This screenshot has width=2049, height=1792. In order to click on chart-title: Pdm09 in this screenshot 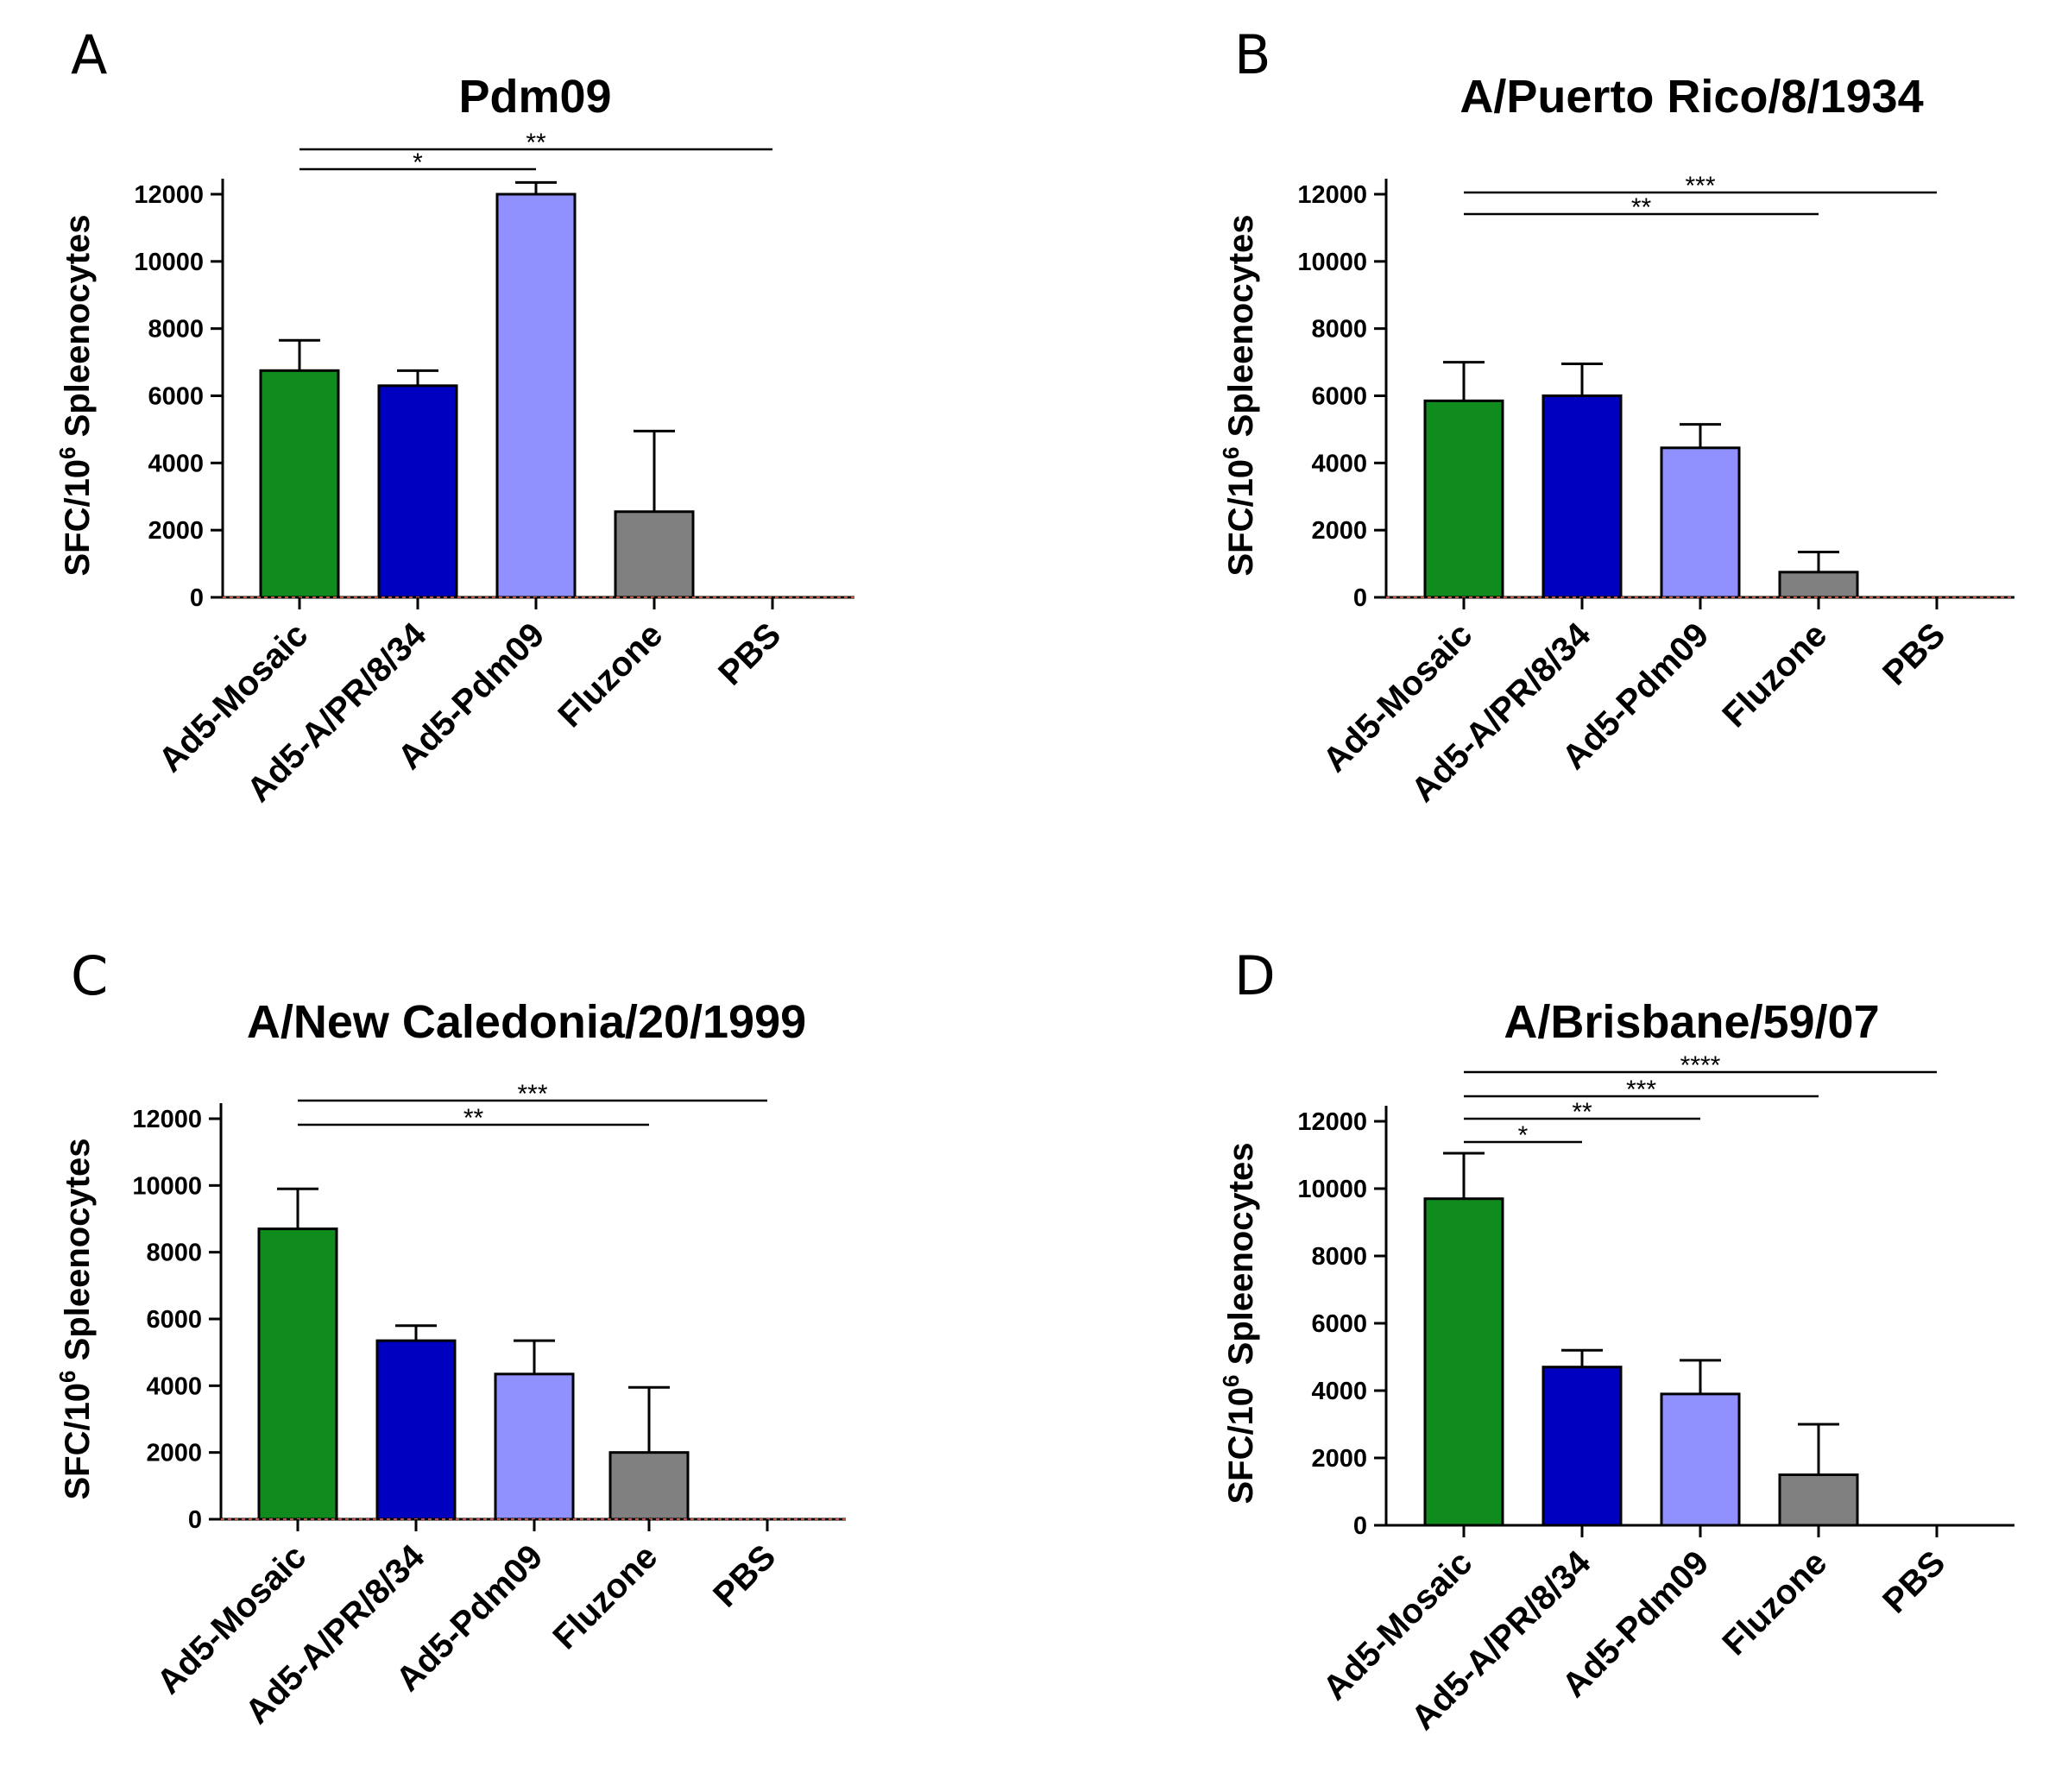, I will do `click(535, 97)`.